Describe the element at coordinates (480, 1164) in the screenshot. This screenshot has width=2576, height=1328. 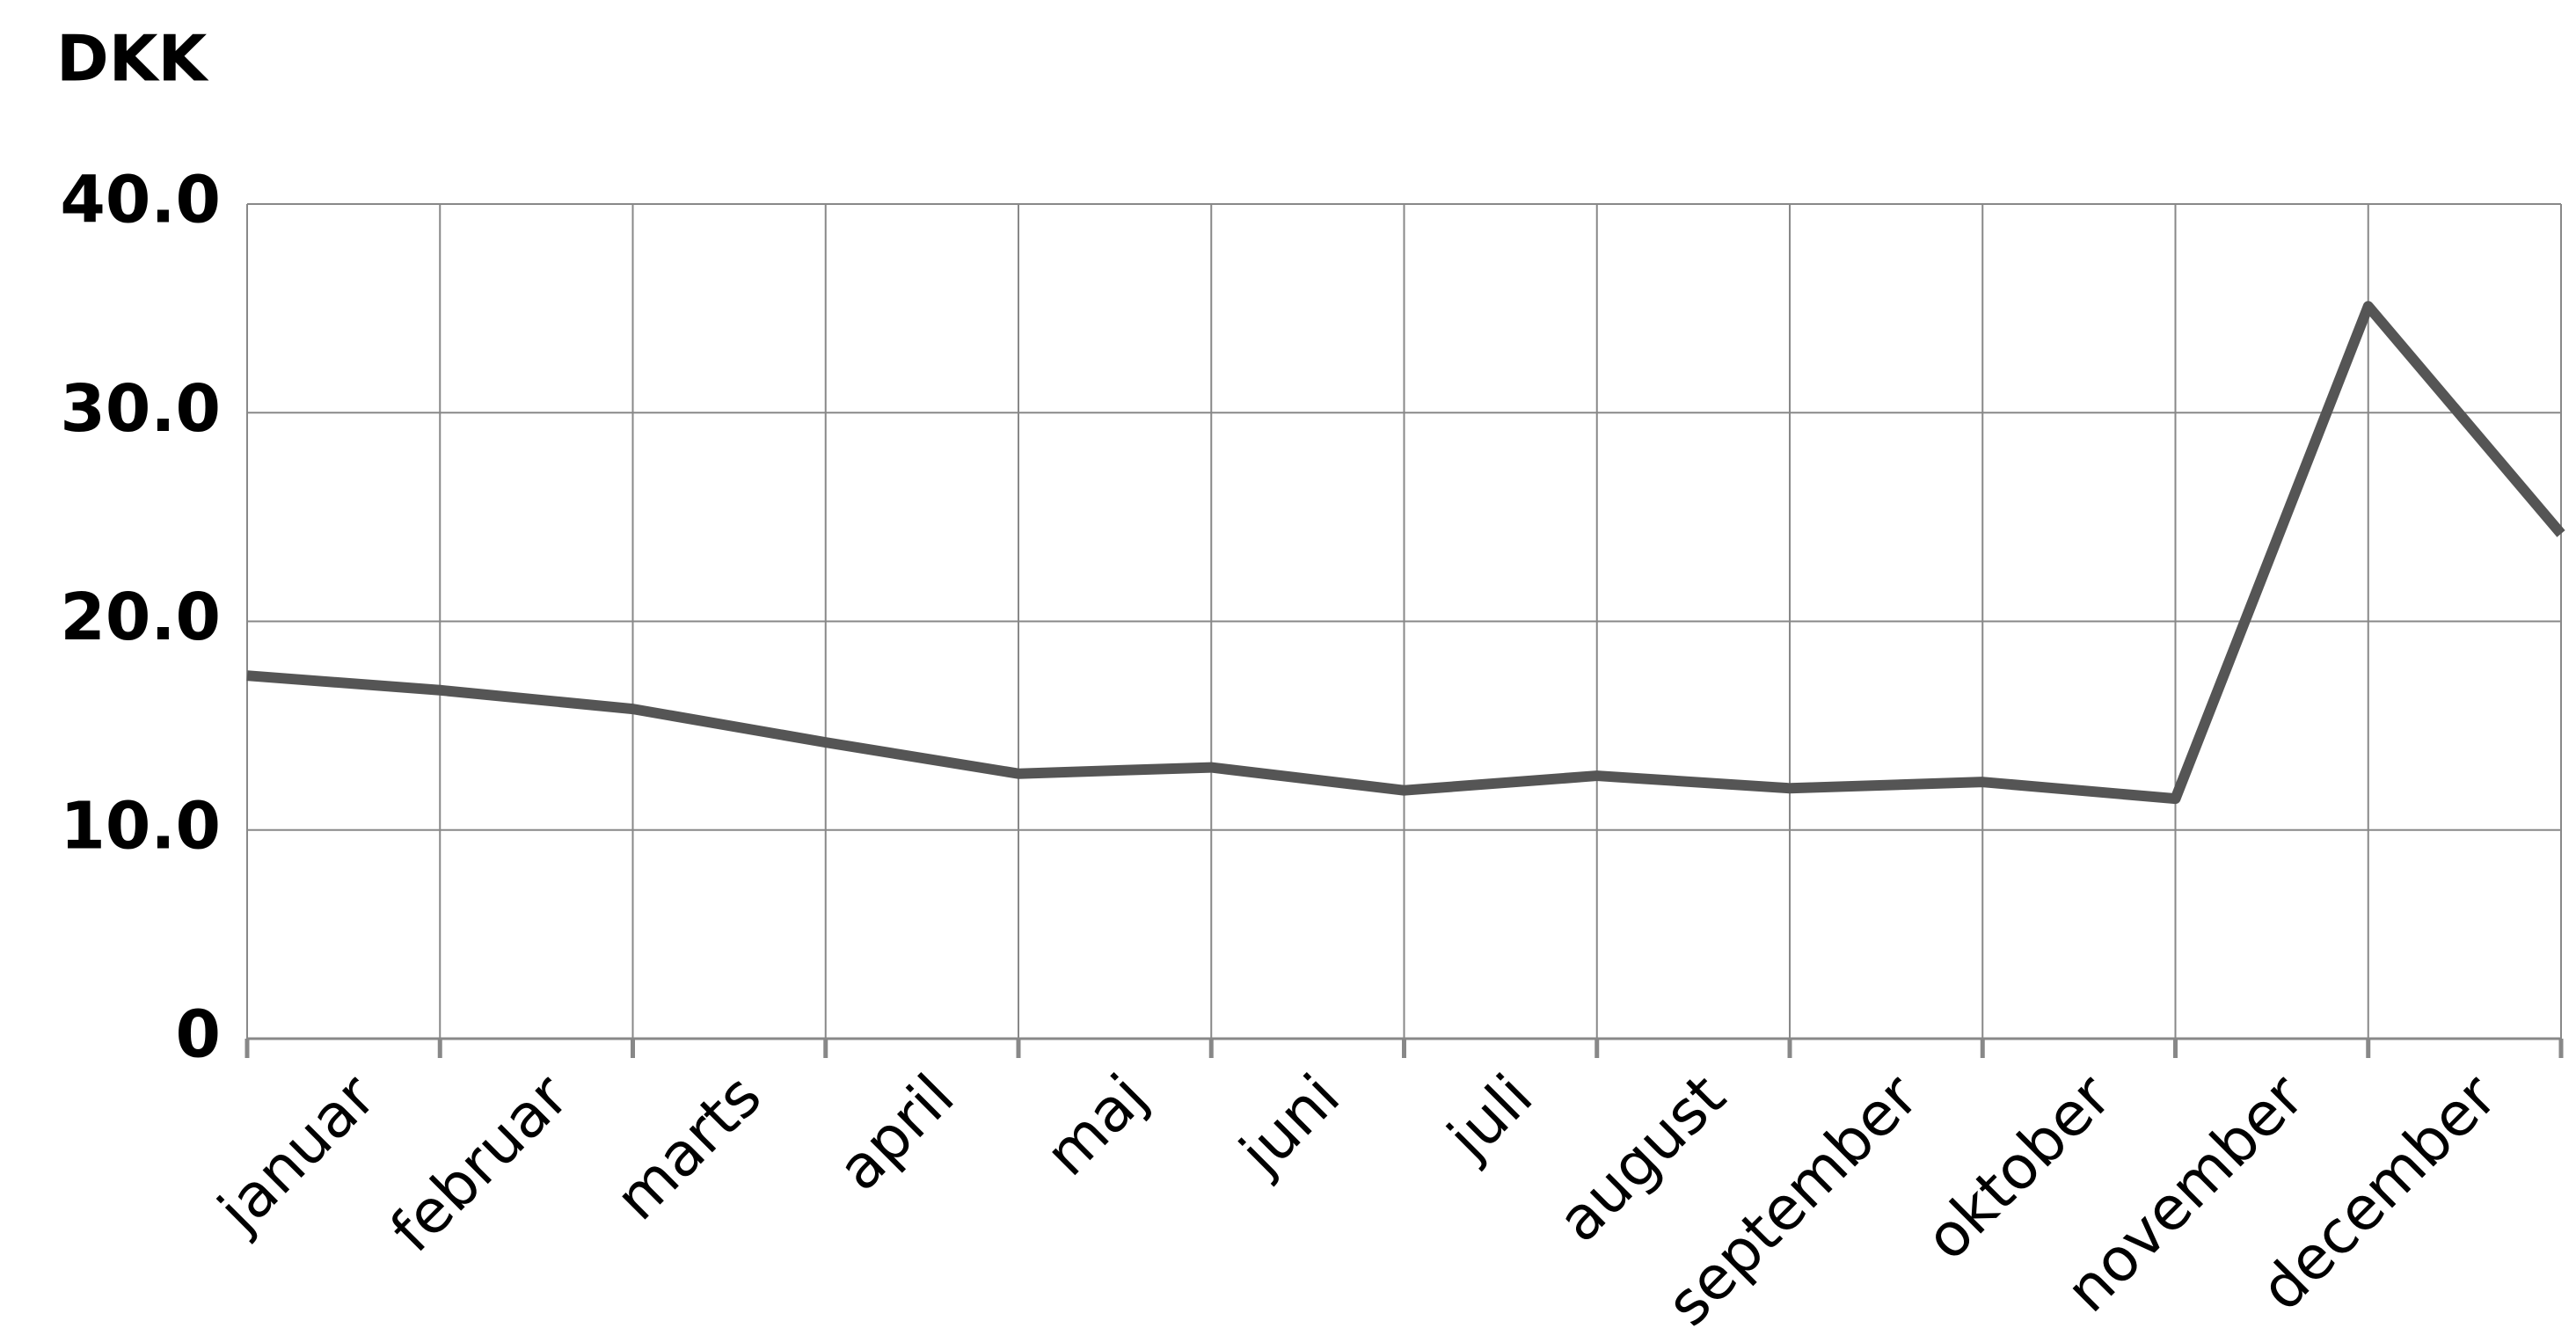
I see `x-tick-label: februar` at that location.